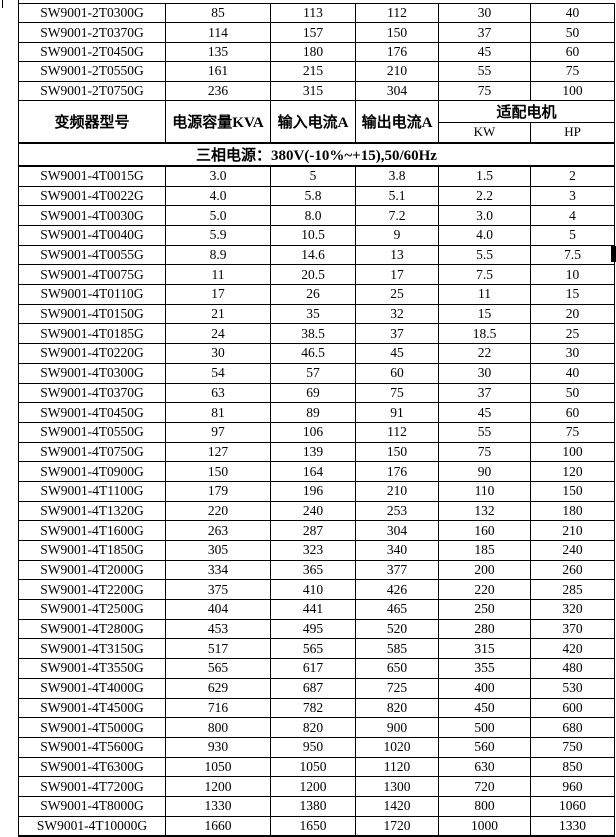 Image resolution: width=616 pixels, height=837 pixels. Describe the element at coordinates (484, 688) in the screenshot. I see `value-cell: 400` at that location.